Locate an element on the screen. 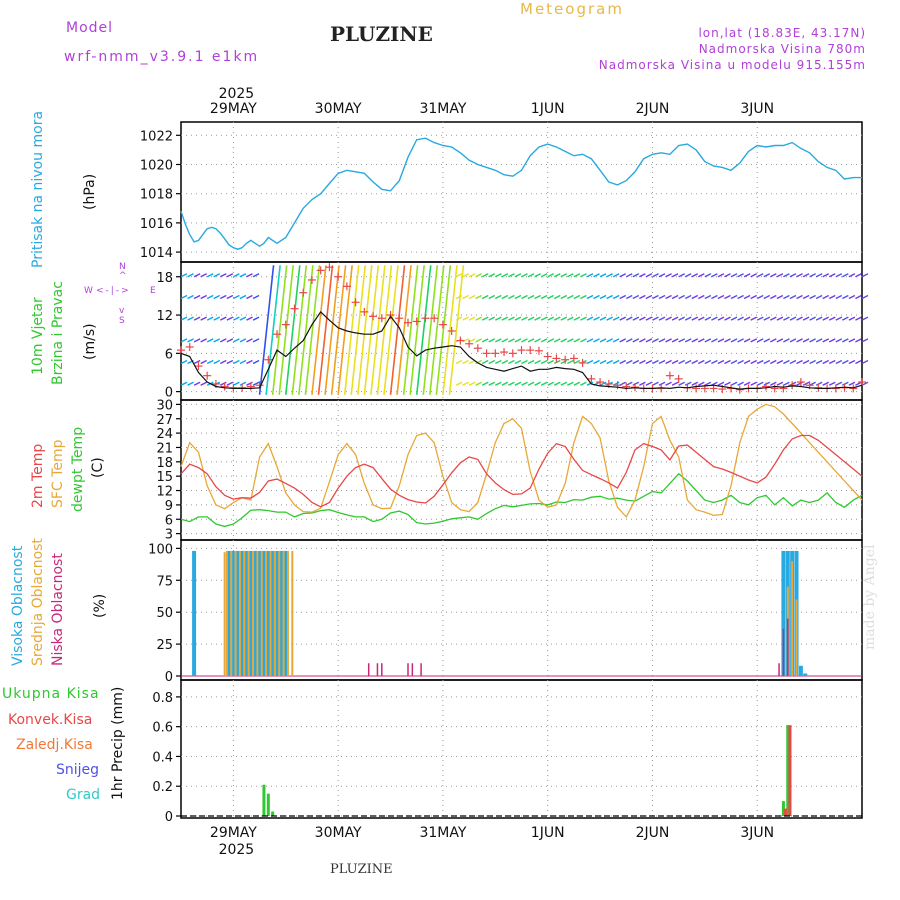  wind-dir-legend-d1: - is located at coordinates (108, 291).